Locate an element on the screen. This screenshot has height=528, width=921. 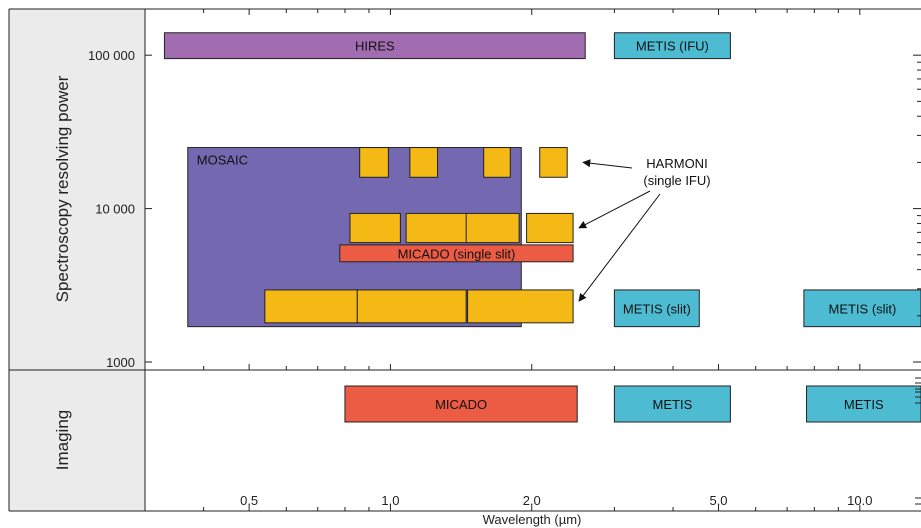
x-tick-label-2: 2.0 is located at coordinates (532, 500).